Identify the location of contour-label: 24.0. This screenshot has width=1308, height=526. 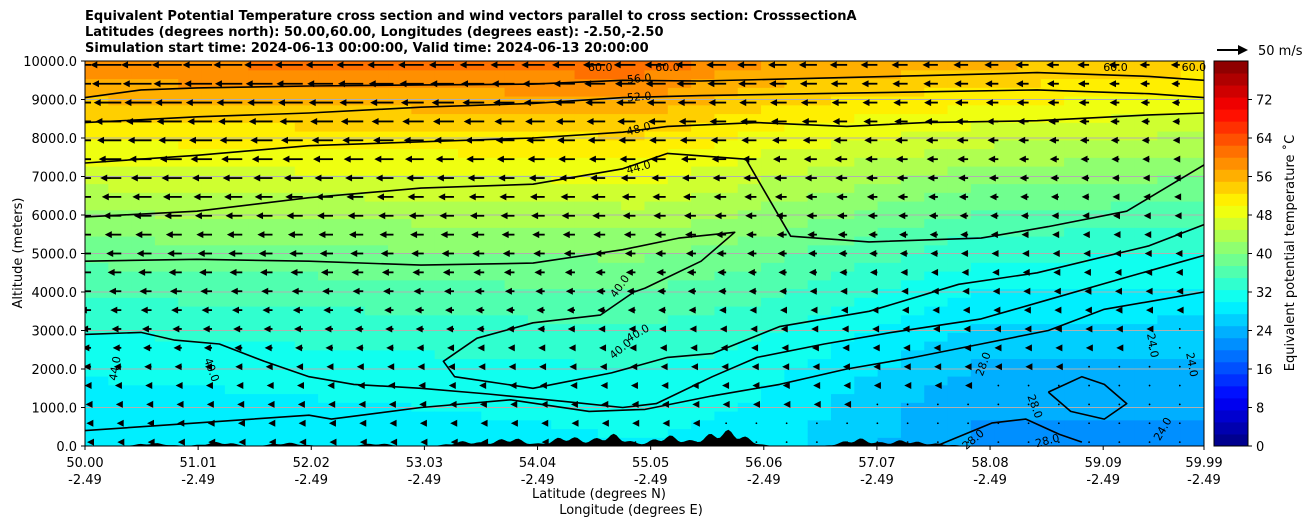
(1191, 364).